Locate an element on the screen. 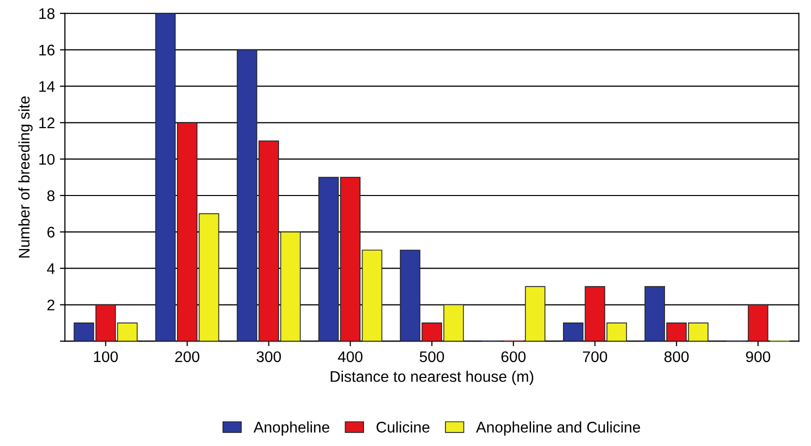 This screenshot has width=811, height=446. x-tick-label: 300 is located at coordinates (268, 356).